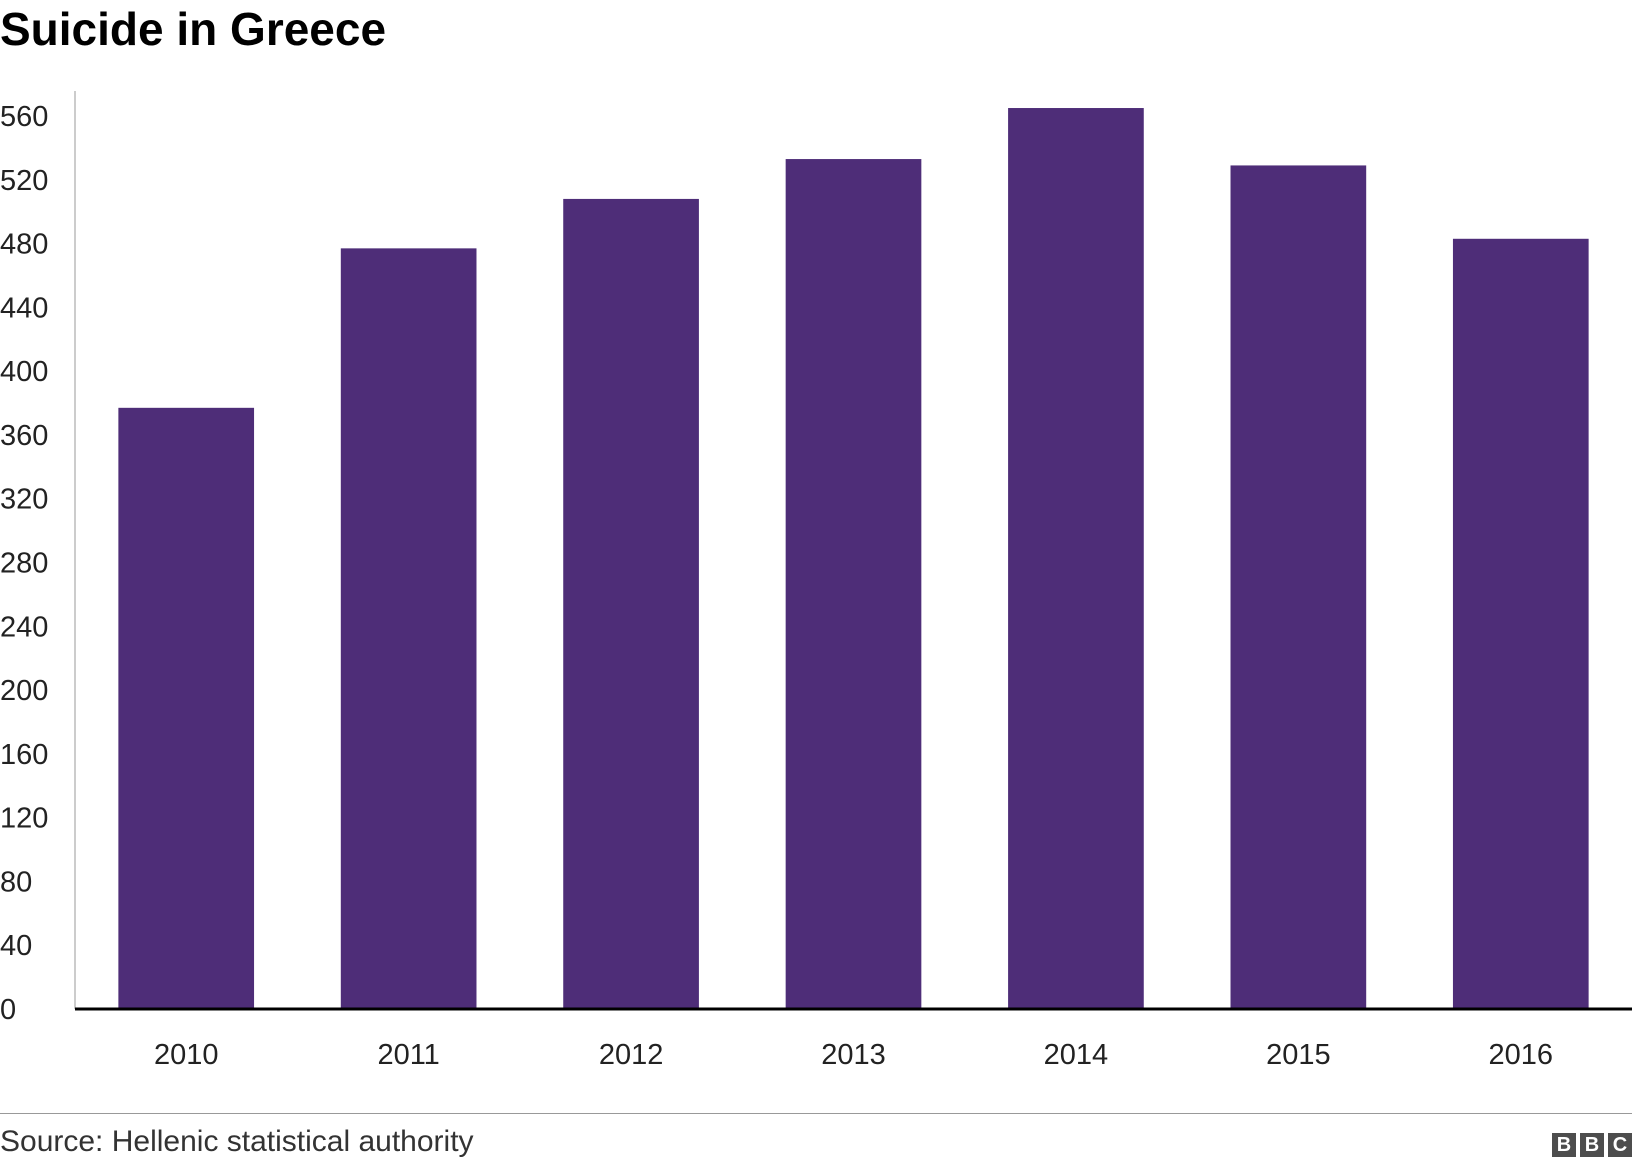  Describe the element at coordinates (1076, 558) in the screenshot. I see `bar-2014` at that location.